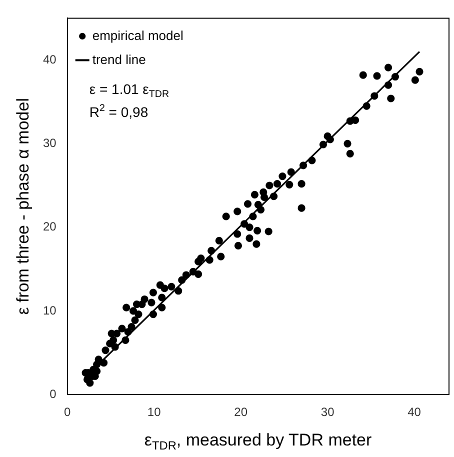  Describe the element at coordinates (68, 412) in the screenshot. I see `x-tick-label: 0` at that location.